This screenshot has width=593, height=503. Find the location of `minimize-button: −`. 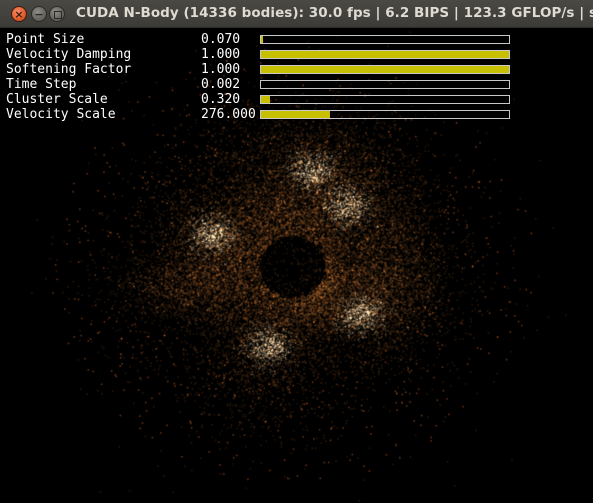

minimize-button: − is located at coordinates (39, 14).